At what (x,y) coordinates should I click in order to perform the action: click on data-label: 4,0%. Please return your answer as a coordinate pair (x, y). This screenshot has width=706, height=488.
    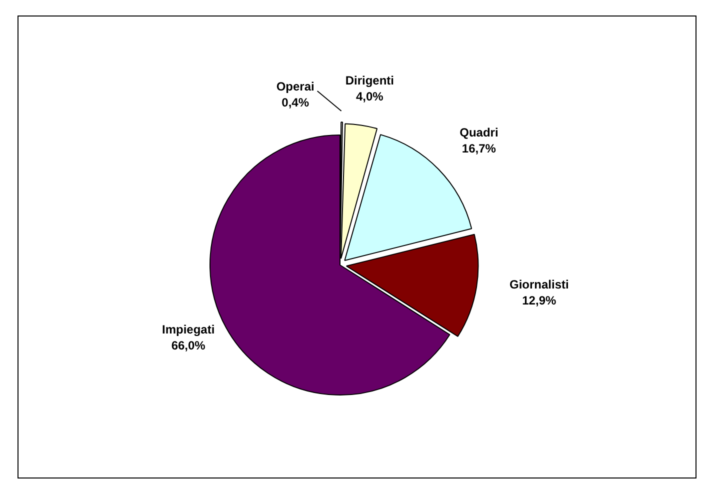
    Looking at the image, I should click on (370, 96).